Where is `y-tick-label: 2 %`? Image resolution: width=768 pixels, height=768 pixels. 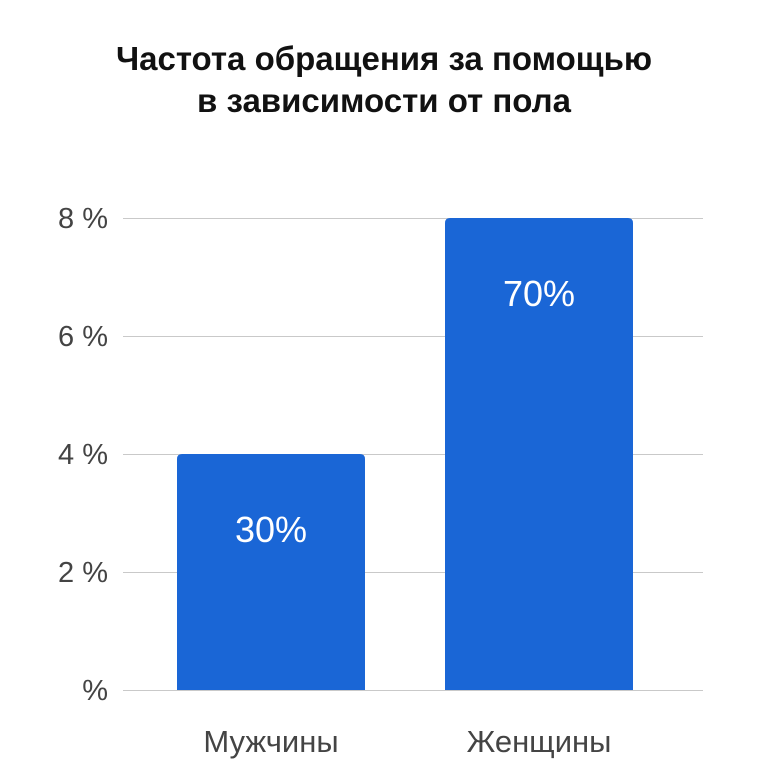
y-tick-label: 2 % is located at coordinates (83, 573).